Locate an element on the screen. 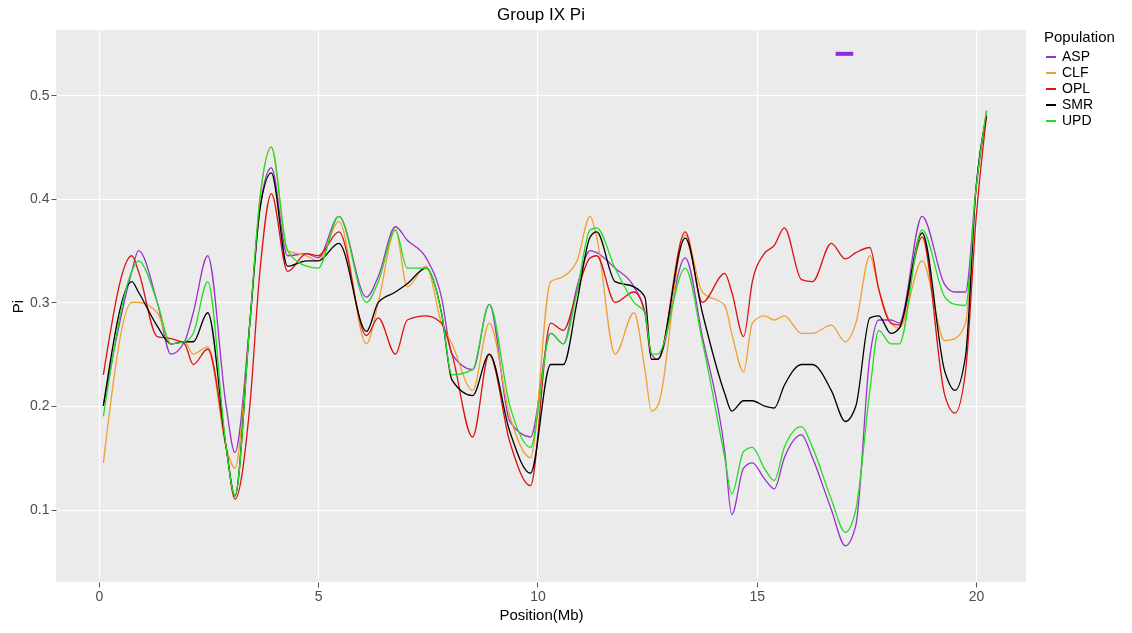  y-tick-label: 0.5 is located at coordinates (40, 94).